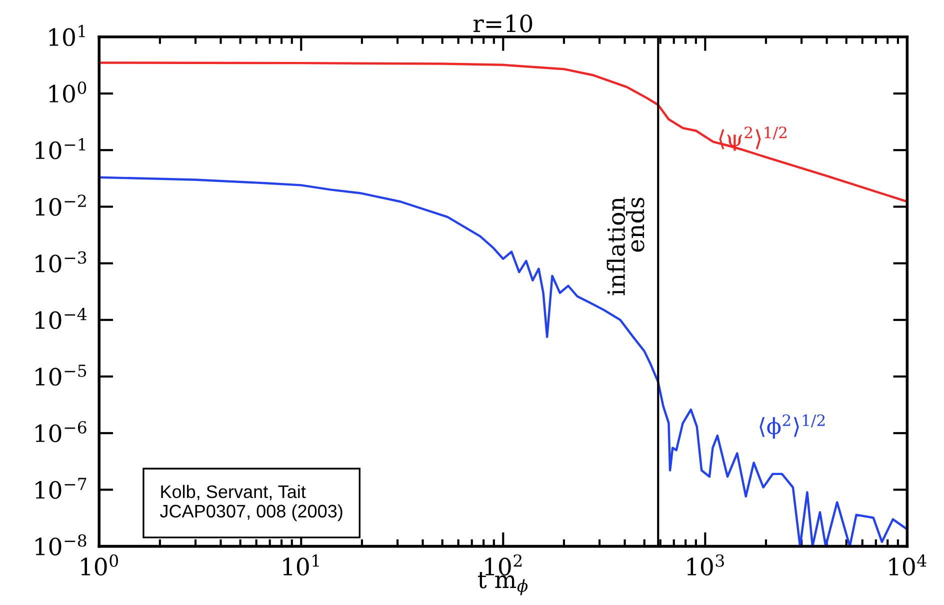  What do you see at coordinates (301, 565) in the screenshot?
I see `x-tick-label: 10$^{1}$` at bounding box center [301, 565].